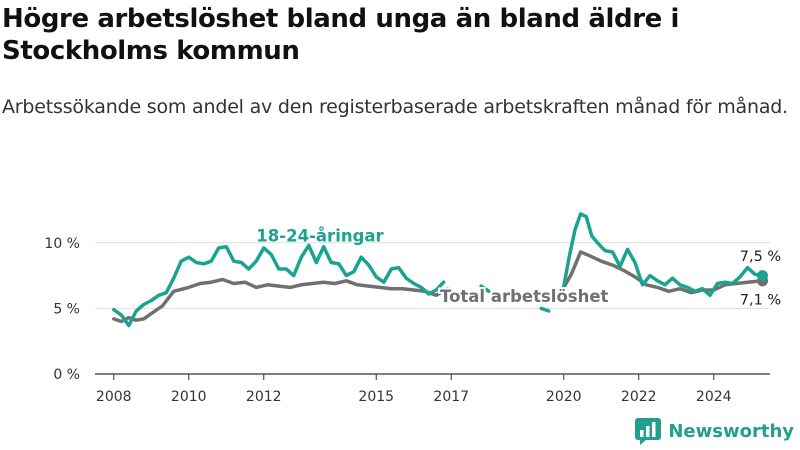  I want to click on end-value-label-youth: 7,5 %, so click(760, 257).